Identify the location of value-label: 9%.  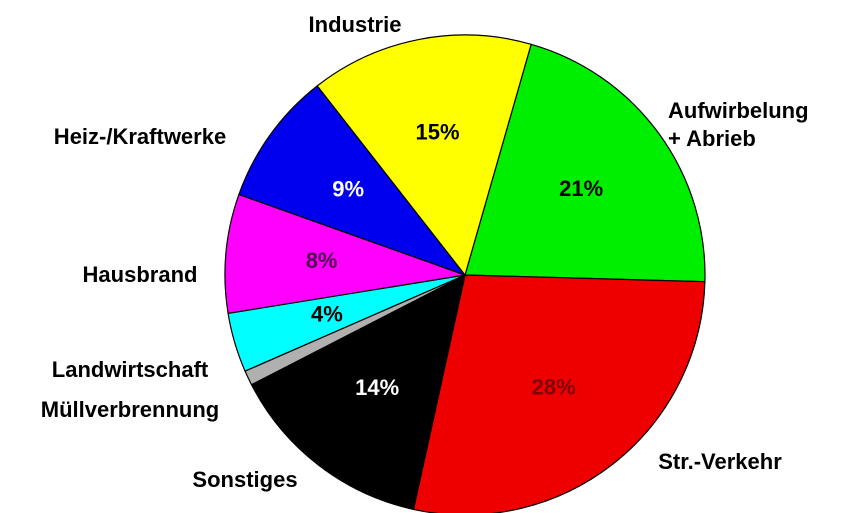
(348, 189).